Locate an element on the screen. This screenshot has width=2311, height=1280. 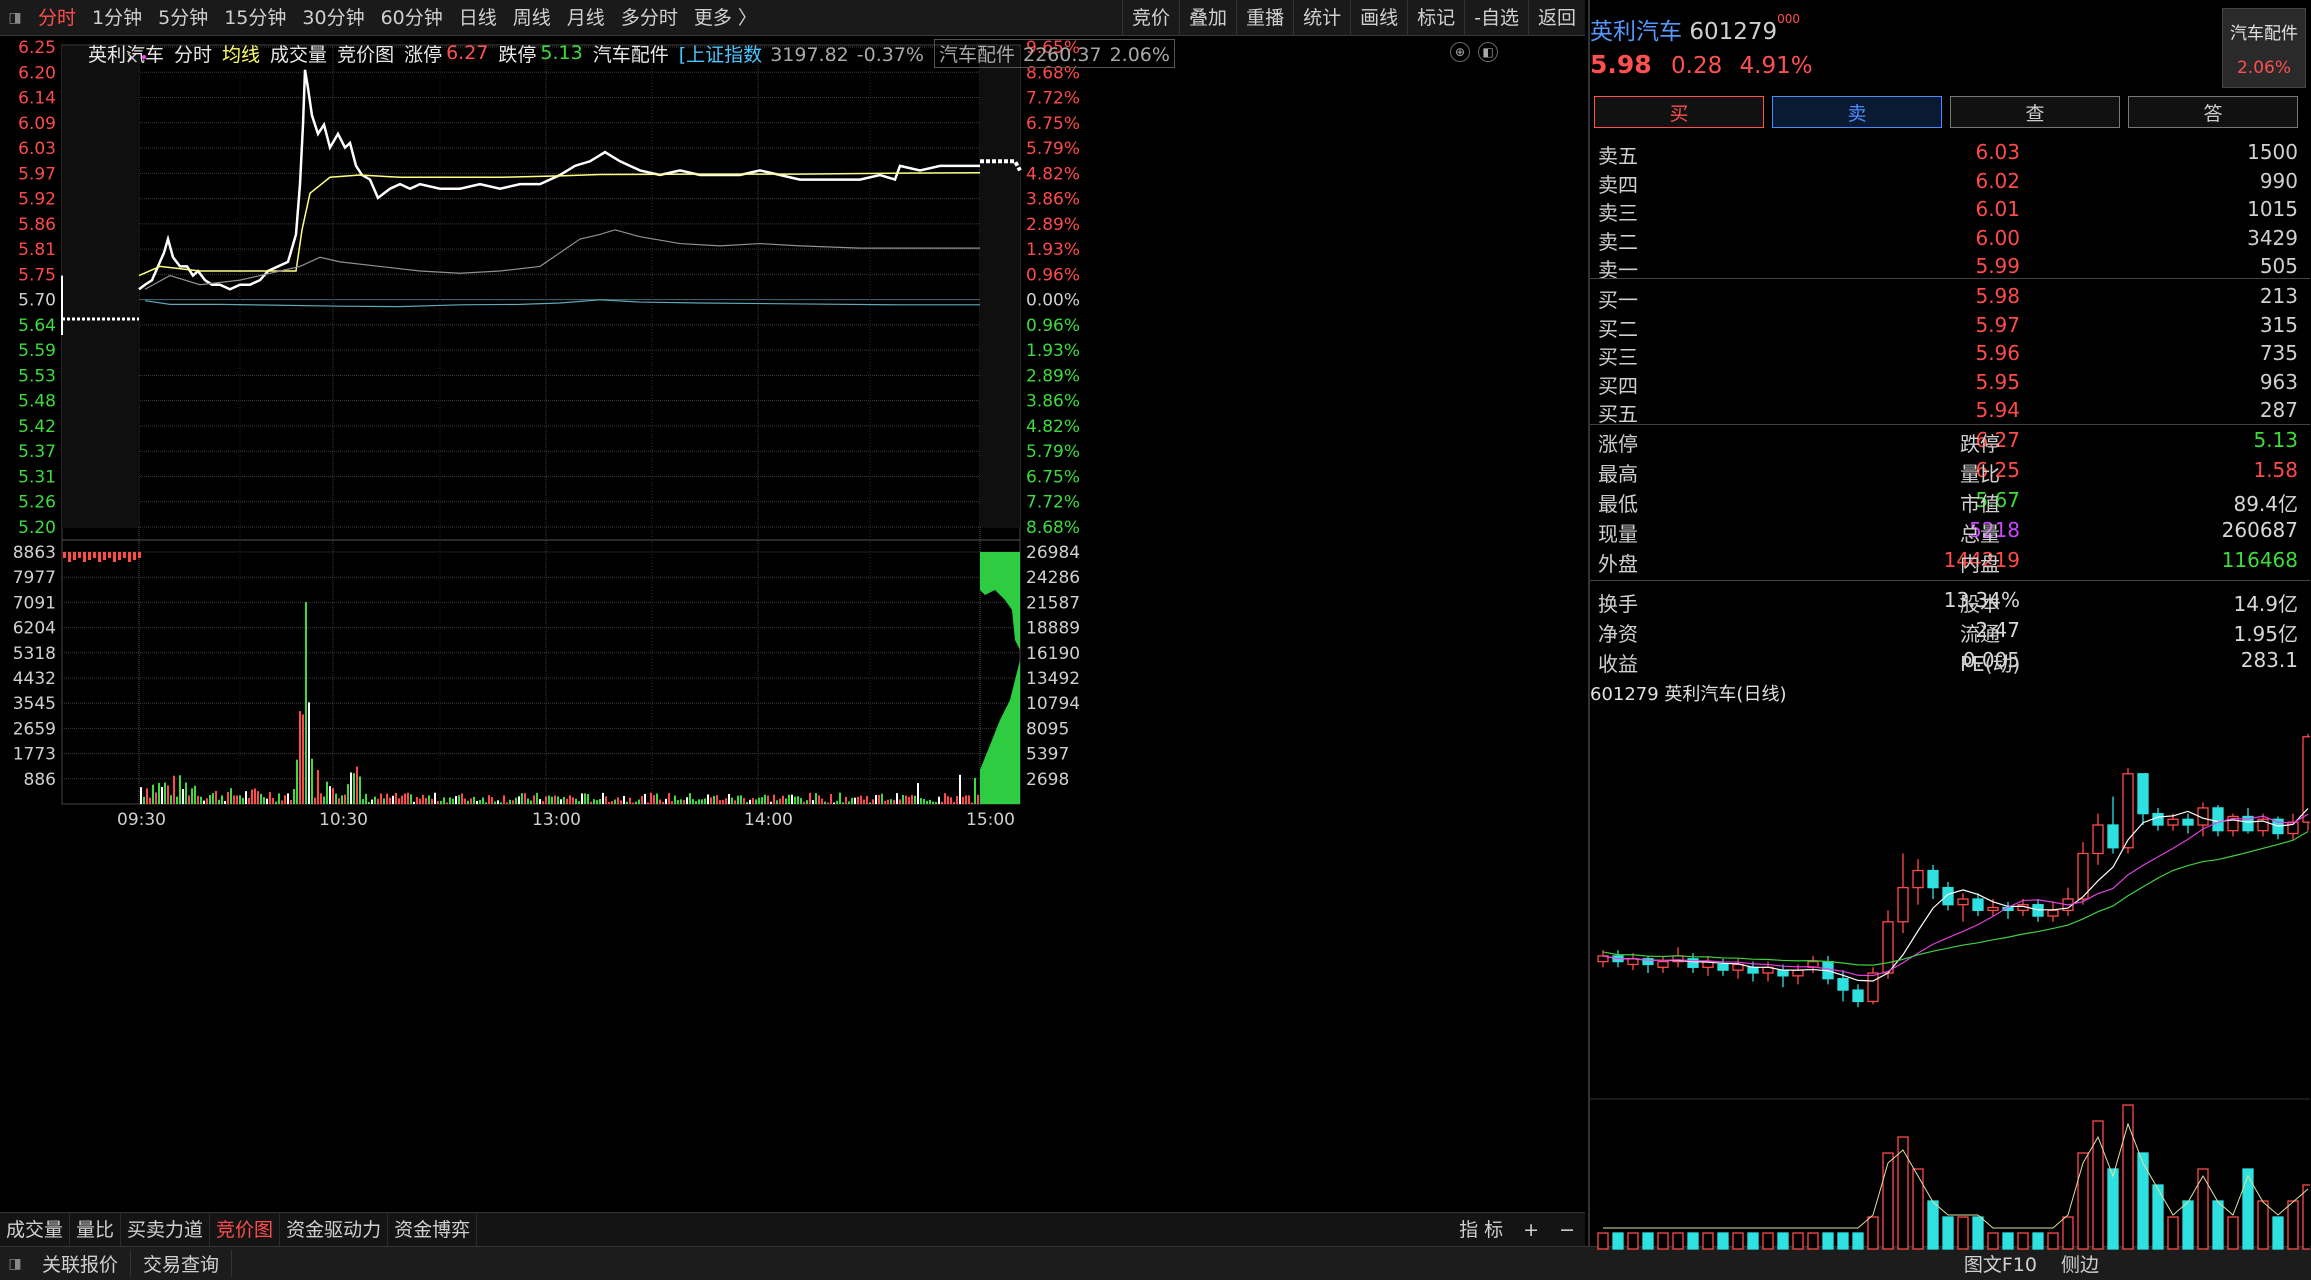
status-toggle-icon: ◨ is located at coordinates (15, 1263).